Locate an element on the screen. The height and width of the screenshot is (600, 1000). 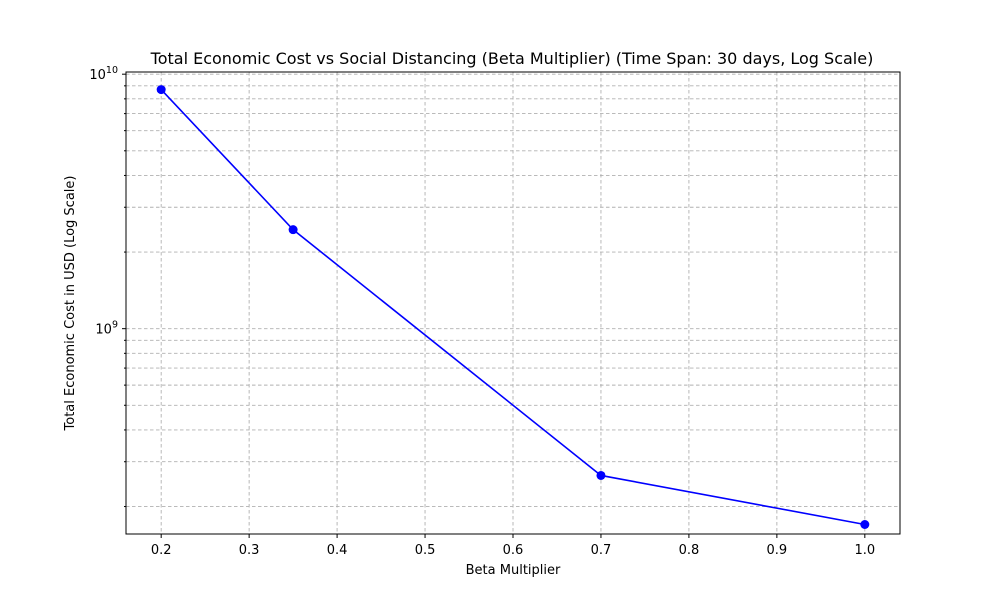
x-tick-label: 0.3 is located at coordinates (249, 550).